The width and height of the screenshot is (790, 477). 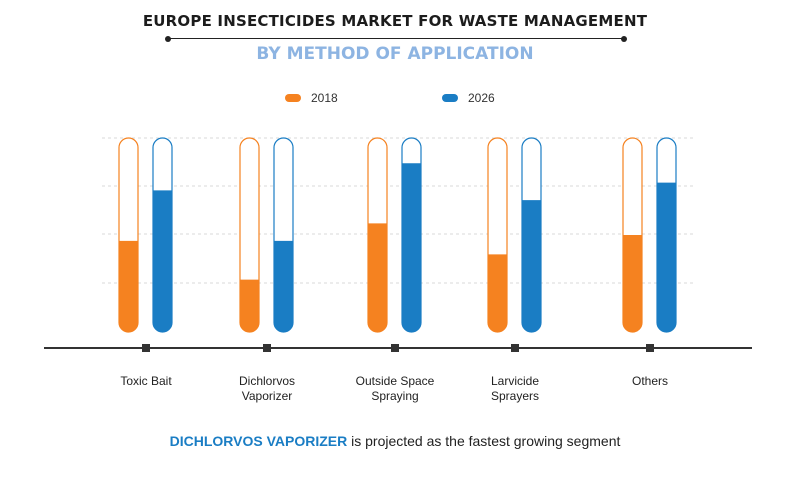 What do you see at coordinates (450, 98) in the screenshot?
I see `legend-swatch-2026` at bounding box center [450, 98].